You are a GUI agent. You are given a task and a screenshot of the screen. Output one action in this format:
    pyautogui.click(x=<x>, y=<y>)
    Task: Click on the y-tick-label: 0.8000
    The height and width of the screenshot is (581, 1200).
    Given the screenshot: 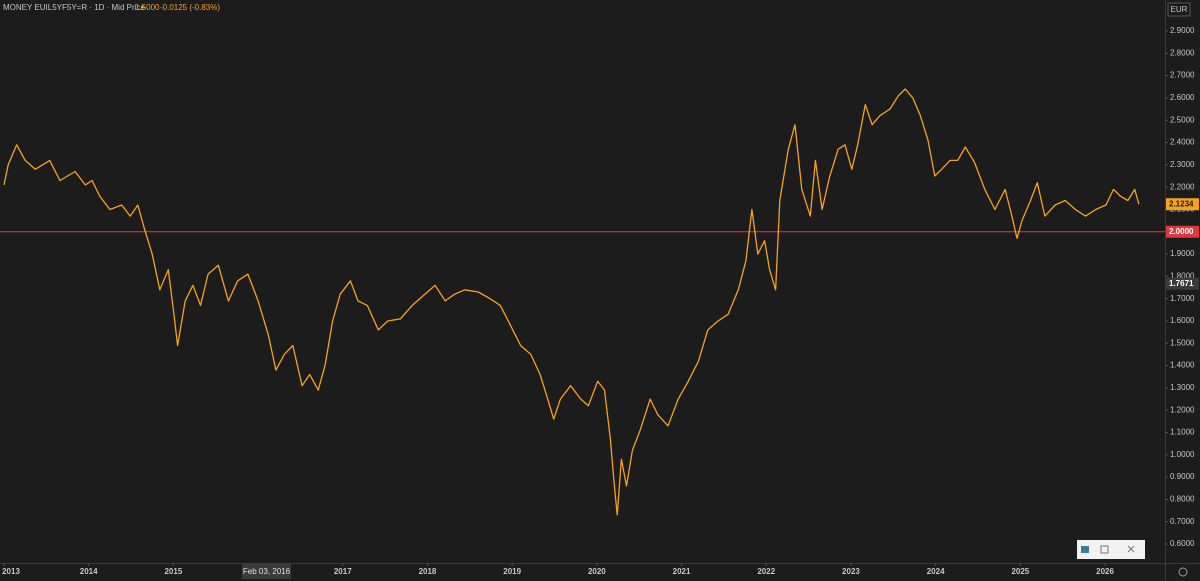 What is the action you would take?
    pyautogui.click(x=1182, y=499)
    